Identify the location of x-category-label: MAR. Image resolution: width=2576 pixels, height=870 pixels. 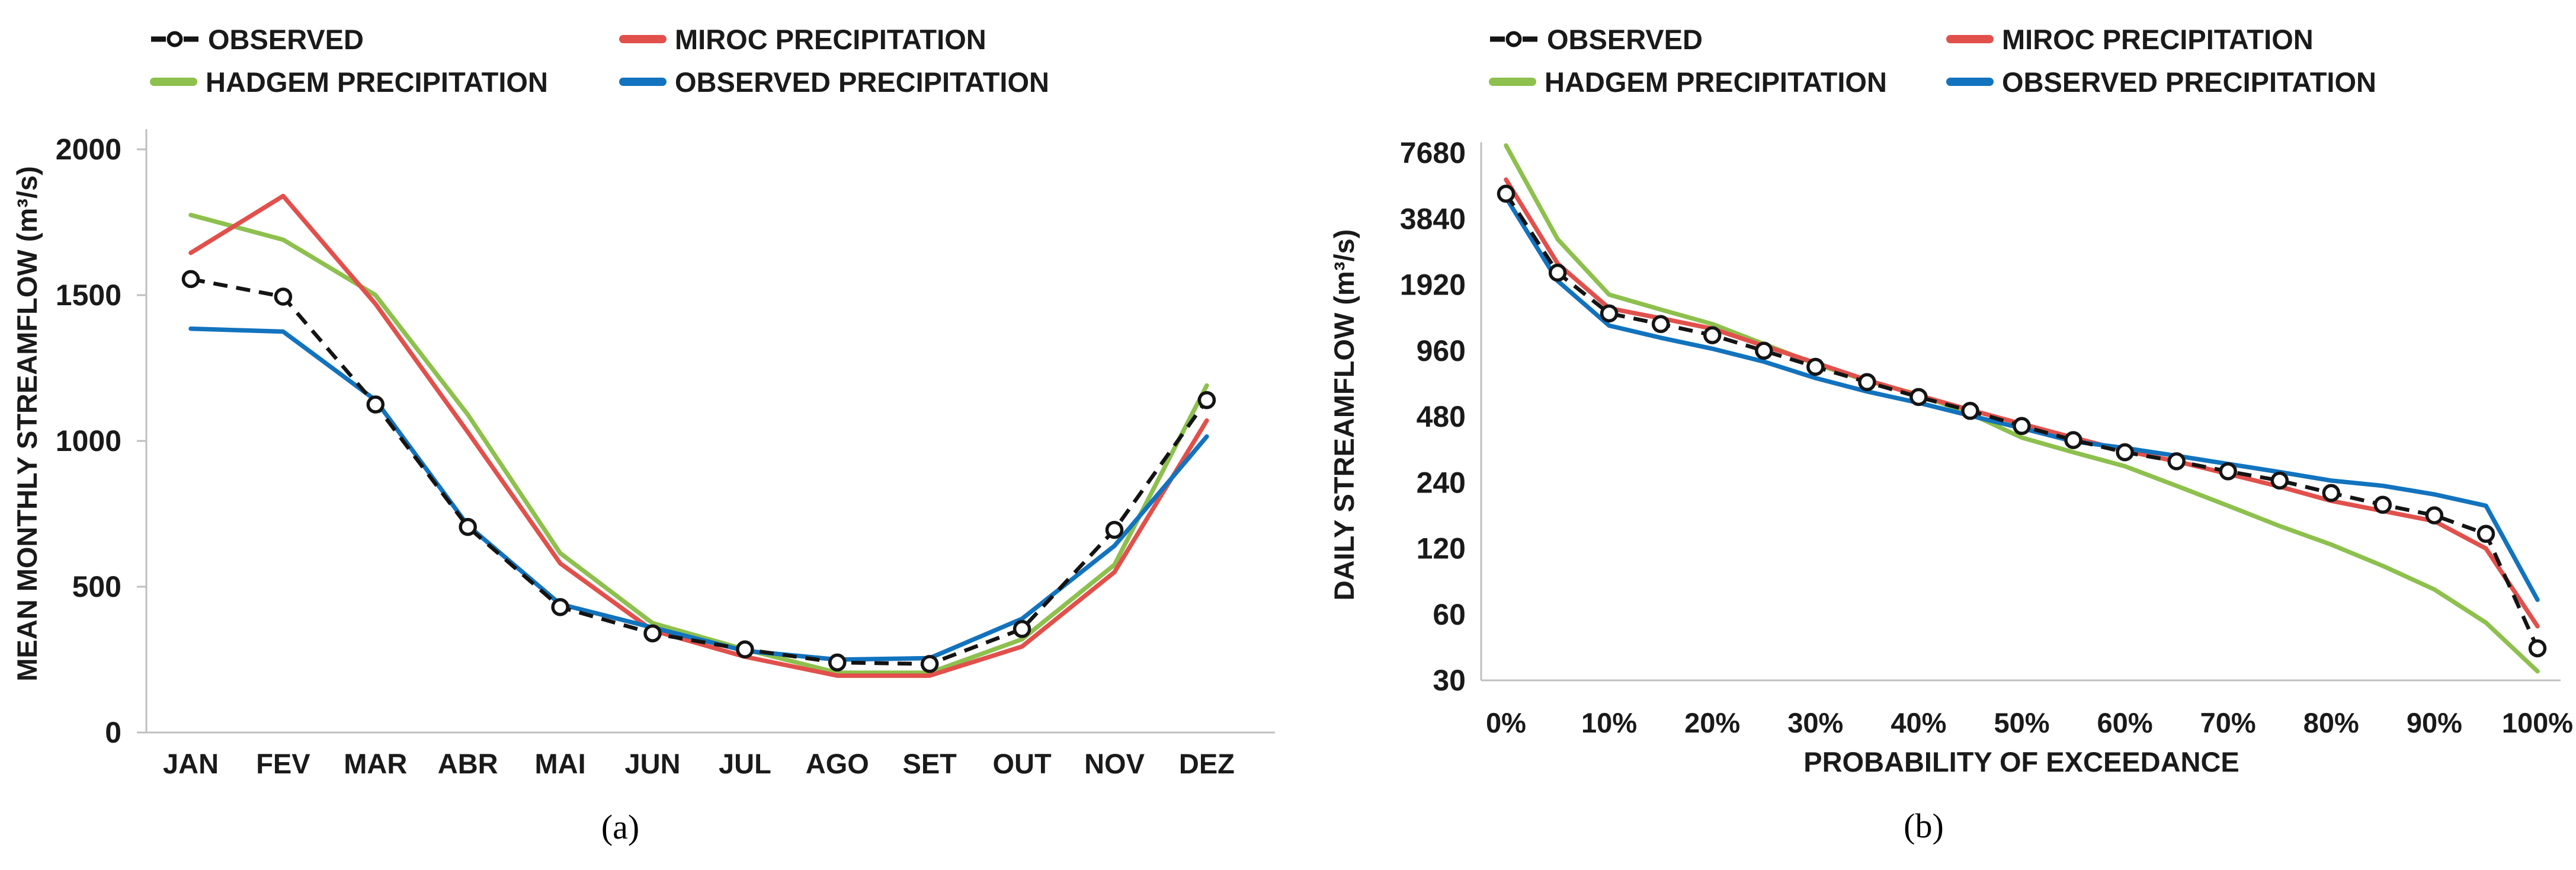
(376, 763).